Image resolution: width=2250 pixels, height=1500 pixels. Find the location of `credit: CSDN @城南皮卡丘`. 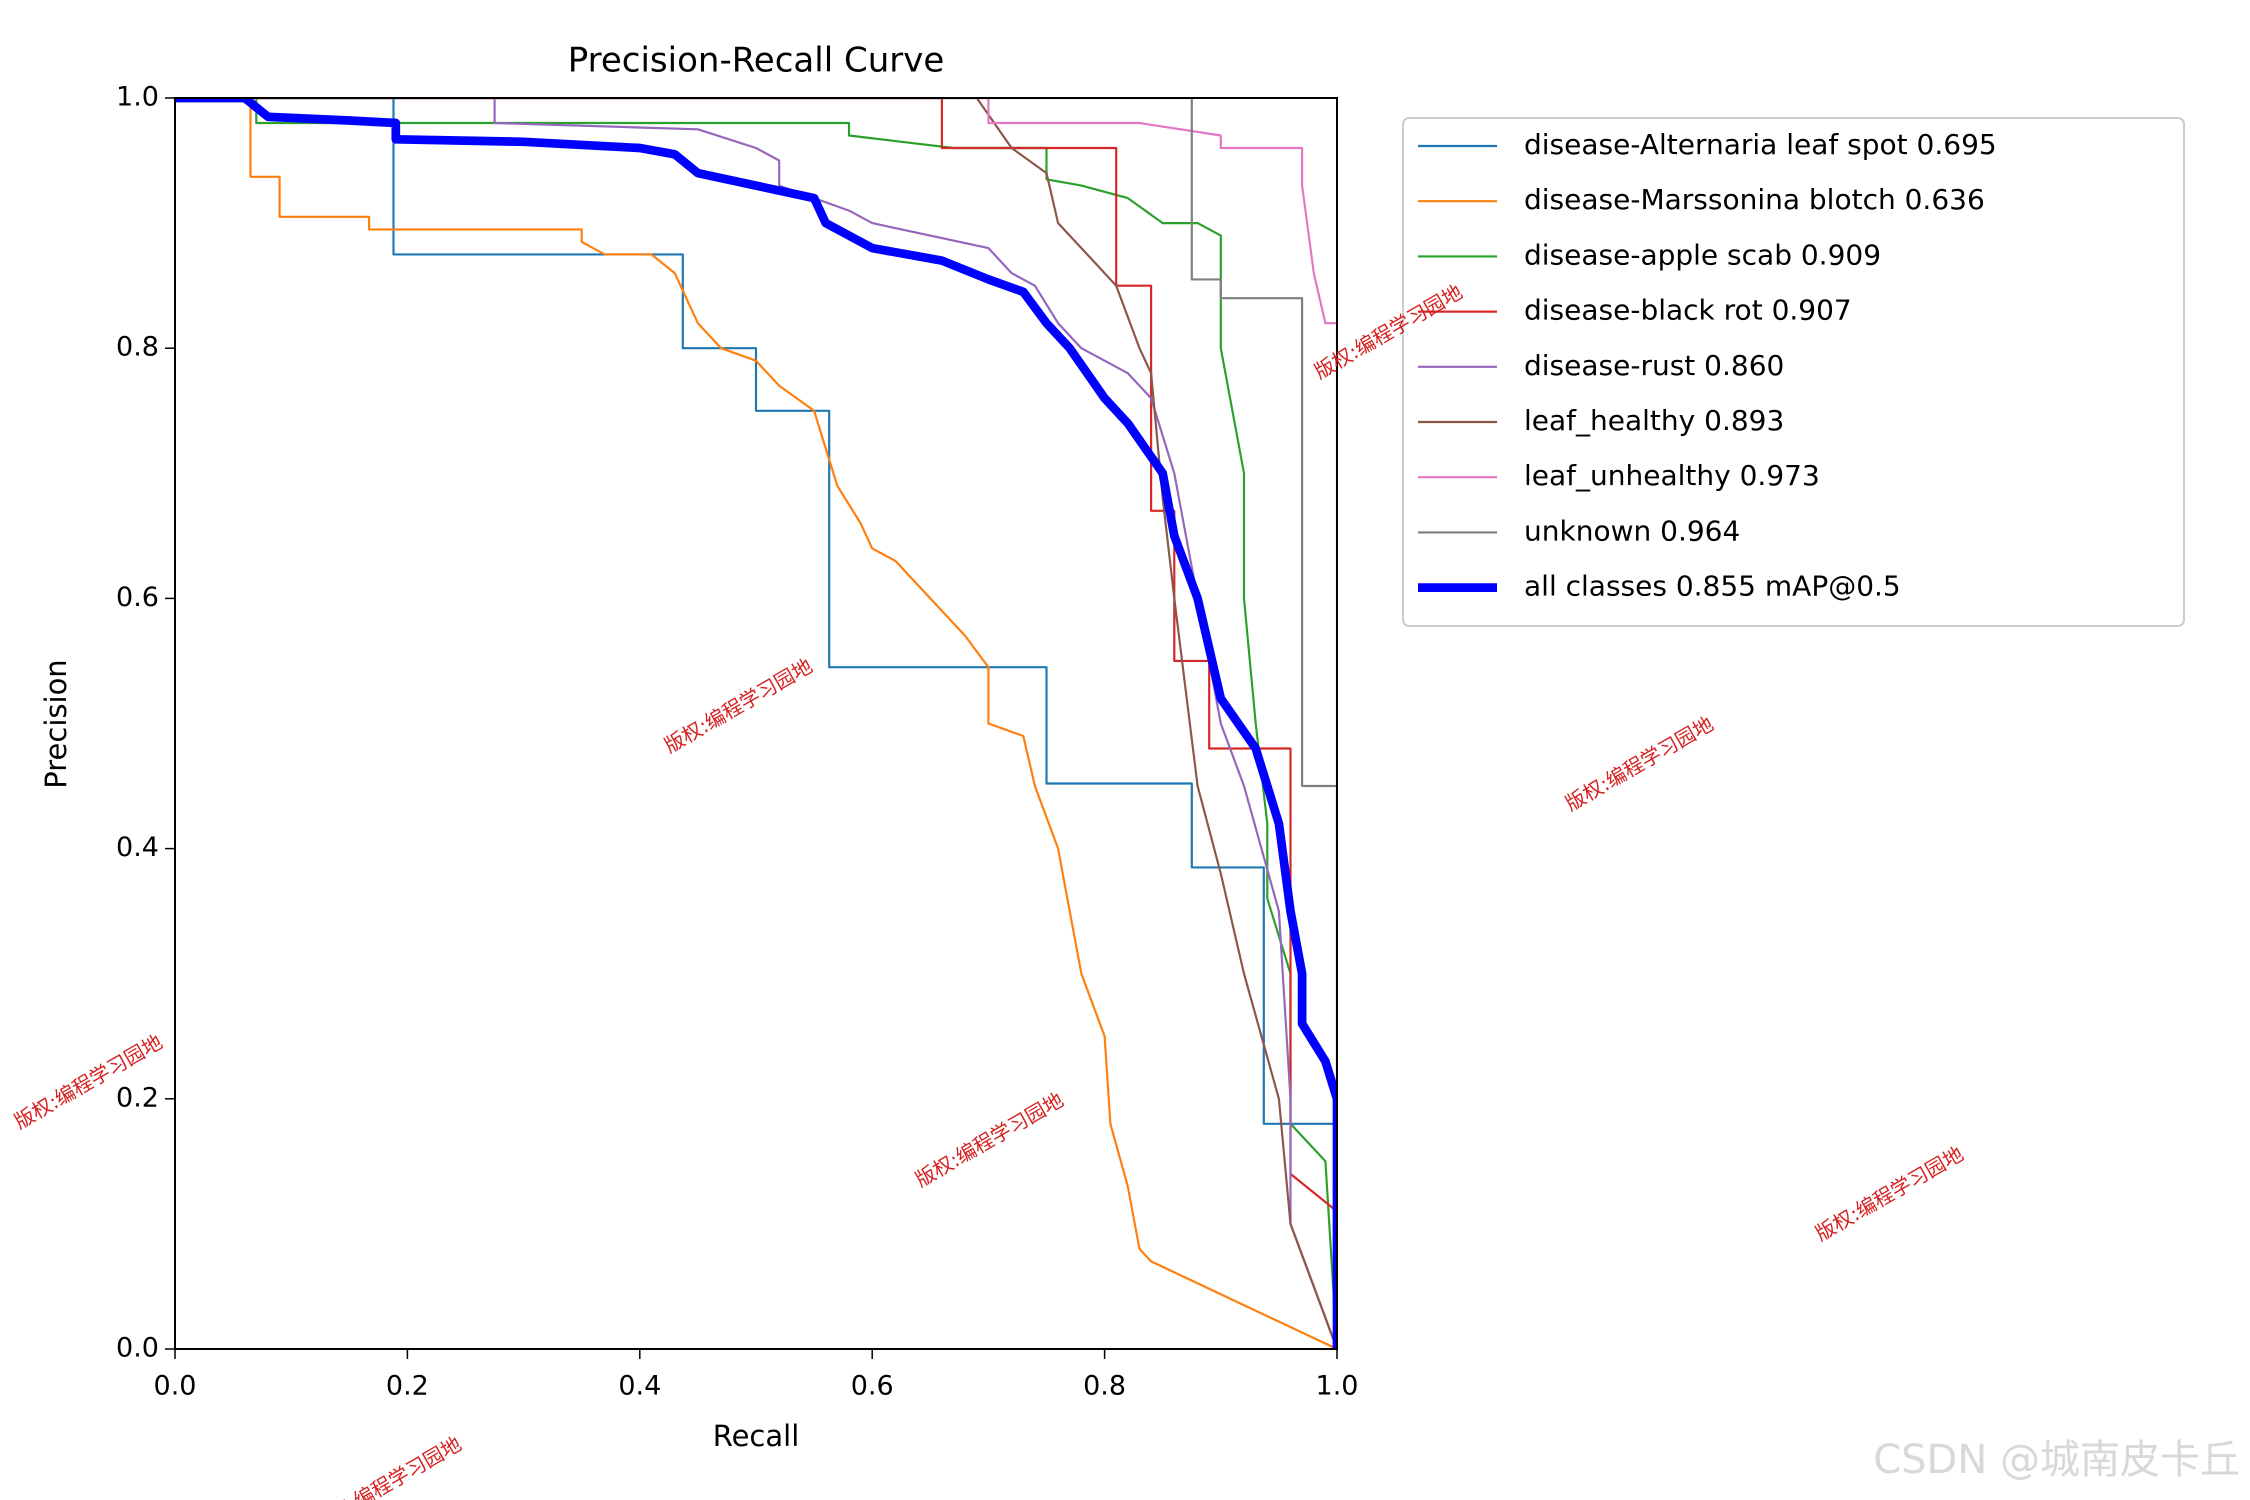

credit: CSDN @城南皮卡丘 is located at coordinates (2056, 1460).